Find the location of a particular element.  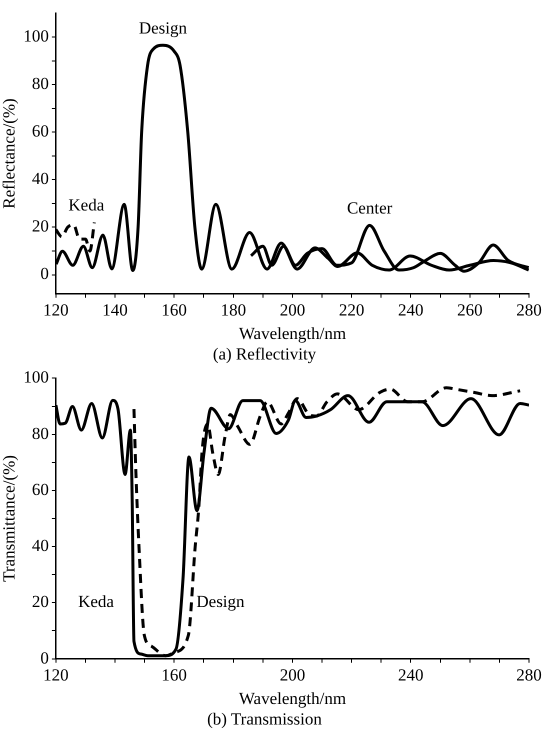

x-tick-label: 220 is located at coordinates (351, 310).